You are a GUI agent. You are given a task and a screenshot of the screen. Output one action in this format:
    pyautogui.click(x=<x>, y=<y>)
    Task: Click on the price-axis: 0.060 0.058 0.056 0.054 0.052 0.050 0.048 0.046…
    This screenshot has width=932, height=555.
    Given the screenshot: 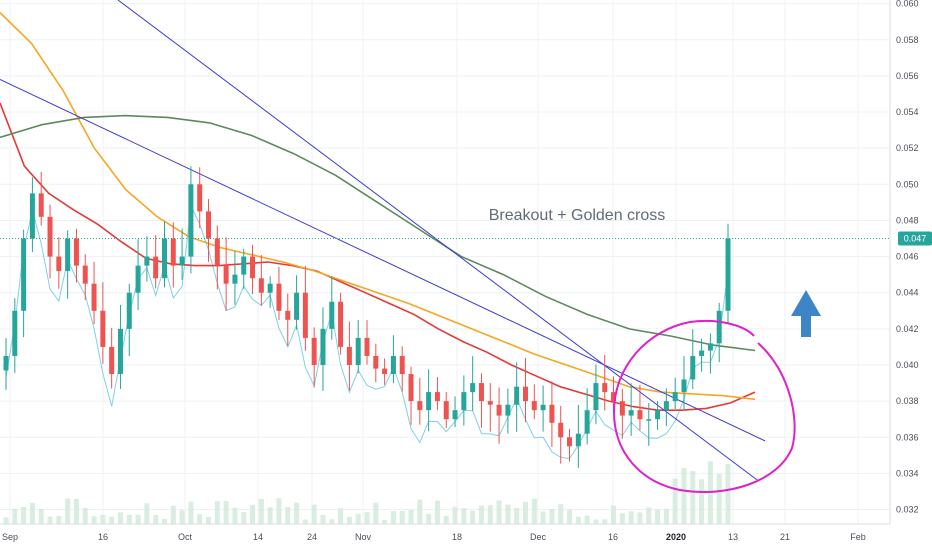 What is the action you would take?
    pyautogui.click(x=907, y=257)
    